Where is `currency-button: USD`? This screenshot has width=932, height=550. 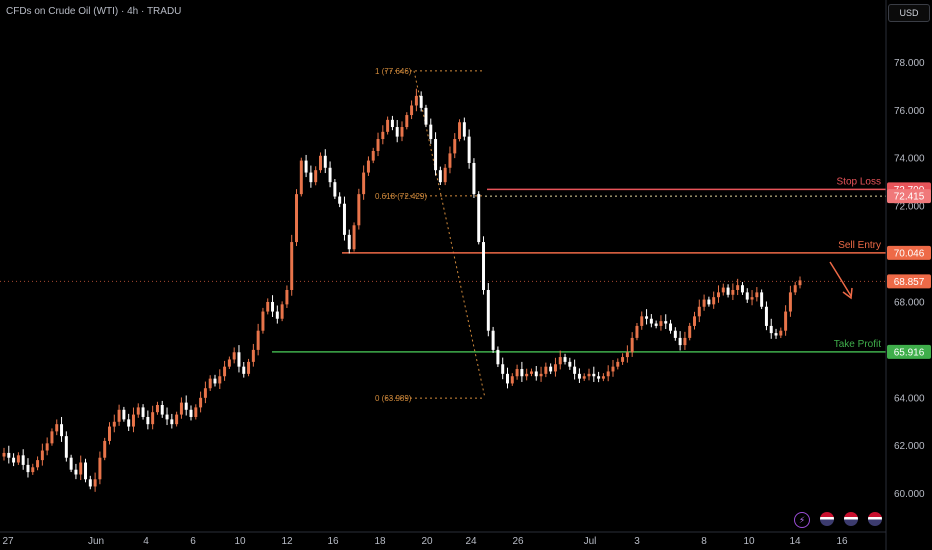 currency-button: USD is located at coordinates (909, 13).